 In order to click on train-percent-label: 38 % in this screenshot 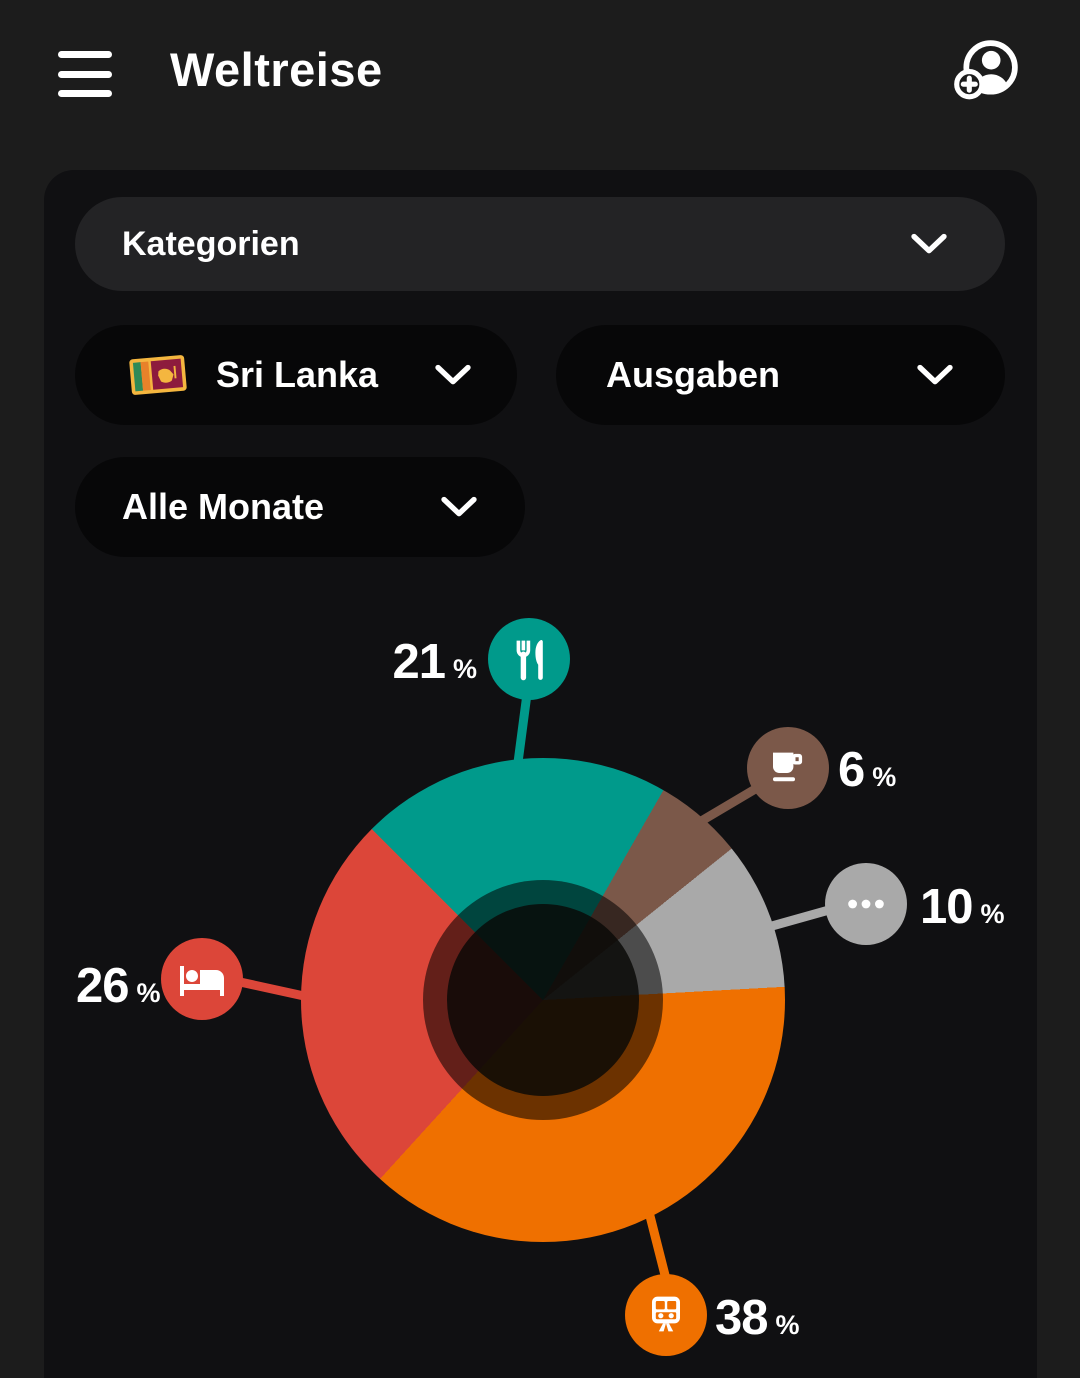, I will do `click(757, 1318)`.